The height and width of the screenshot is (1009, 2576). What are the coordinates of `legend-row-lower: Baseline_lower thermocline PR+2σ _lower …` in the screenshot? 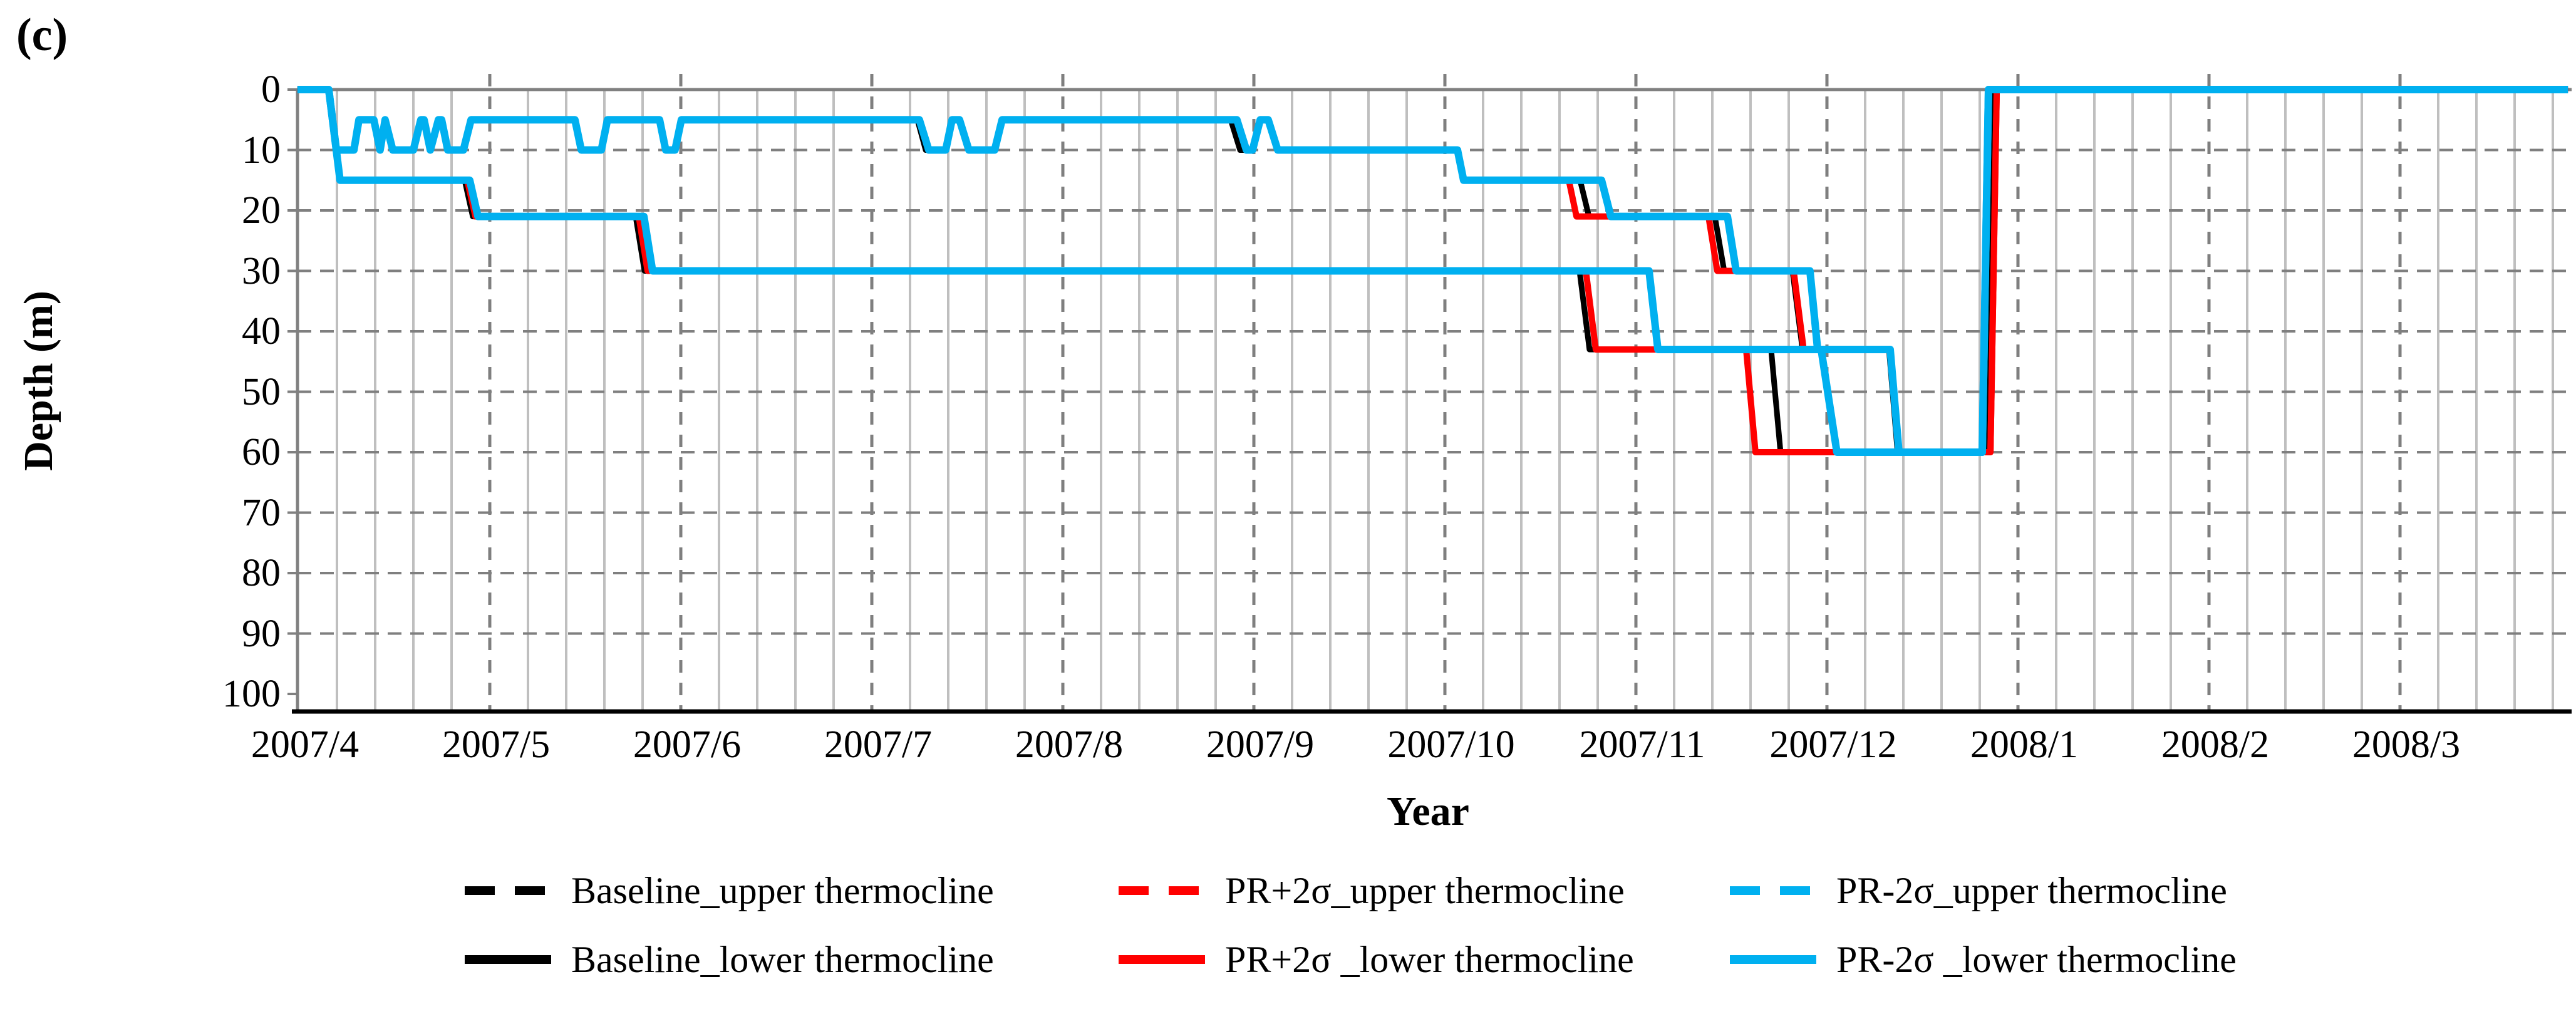 It's located at (1288, 959).